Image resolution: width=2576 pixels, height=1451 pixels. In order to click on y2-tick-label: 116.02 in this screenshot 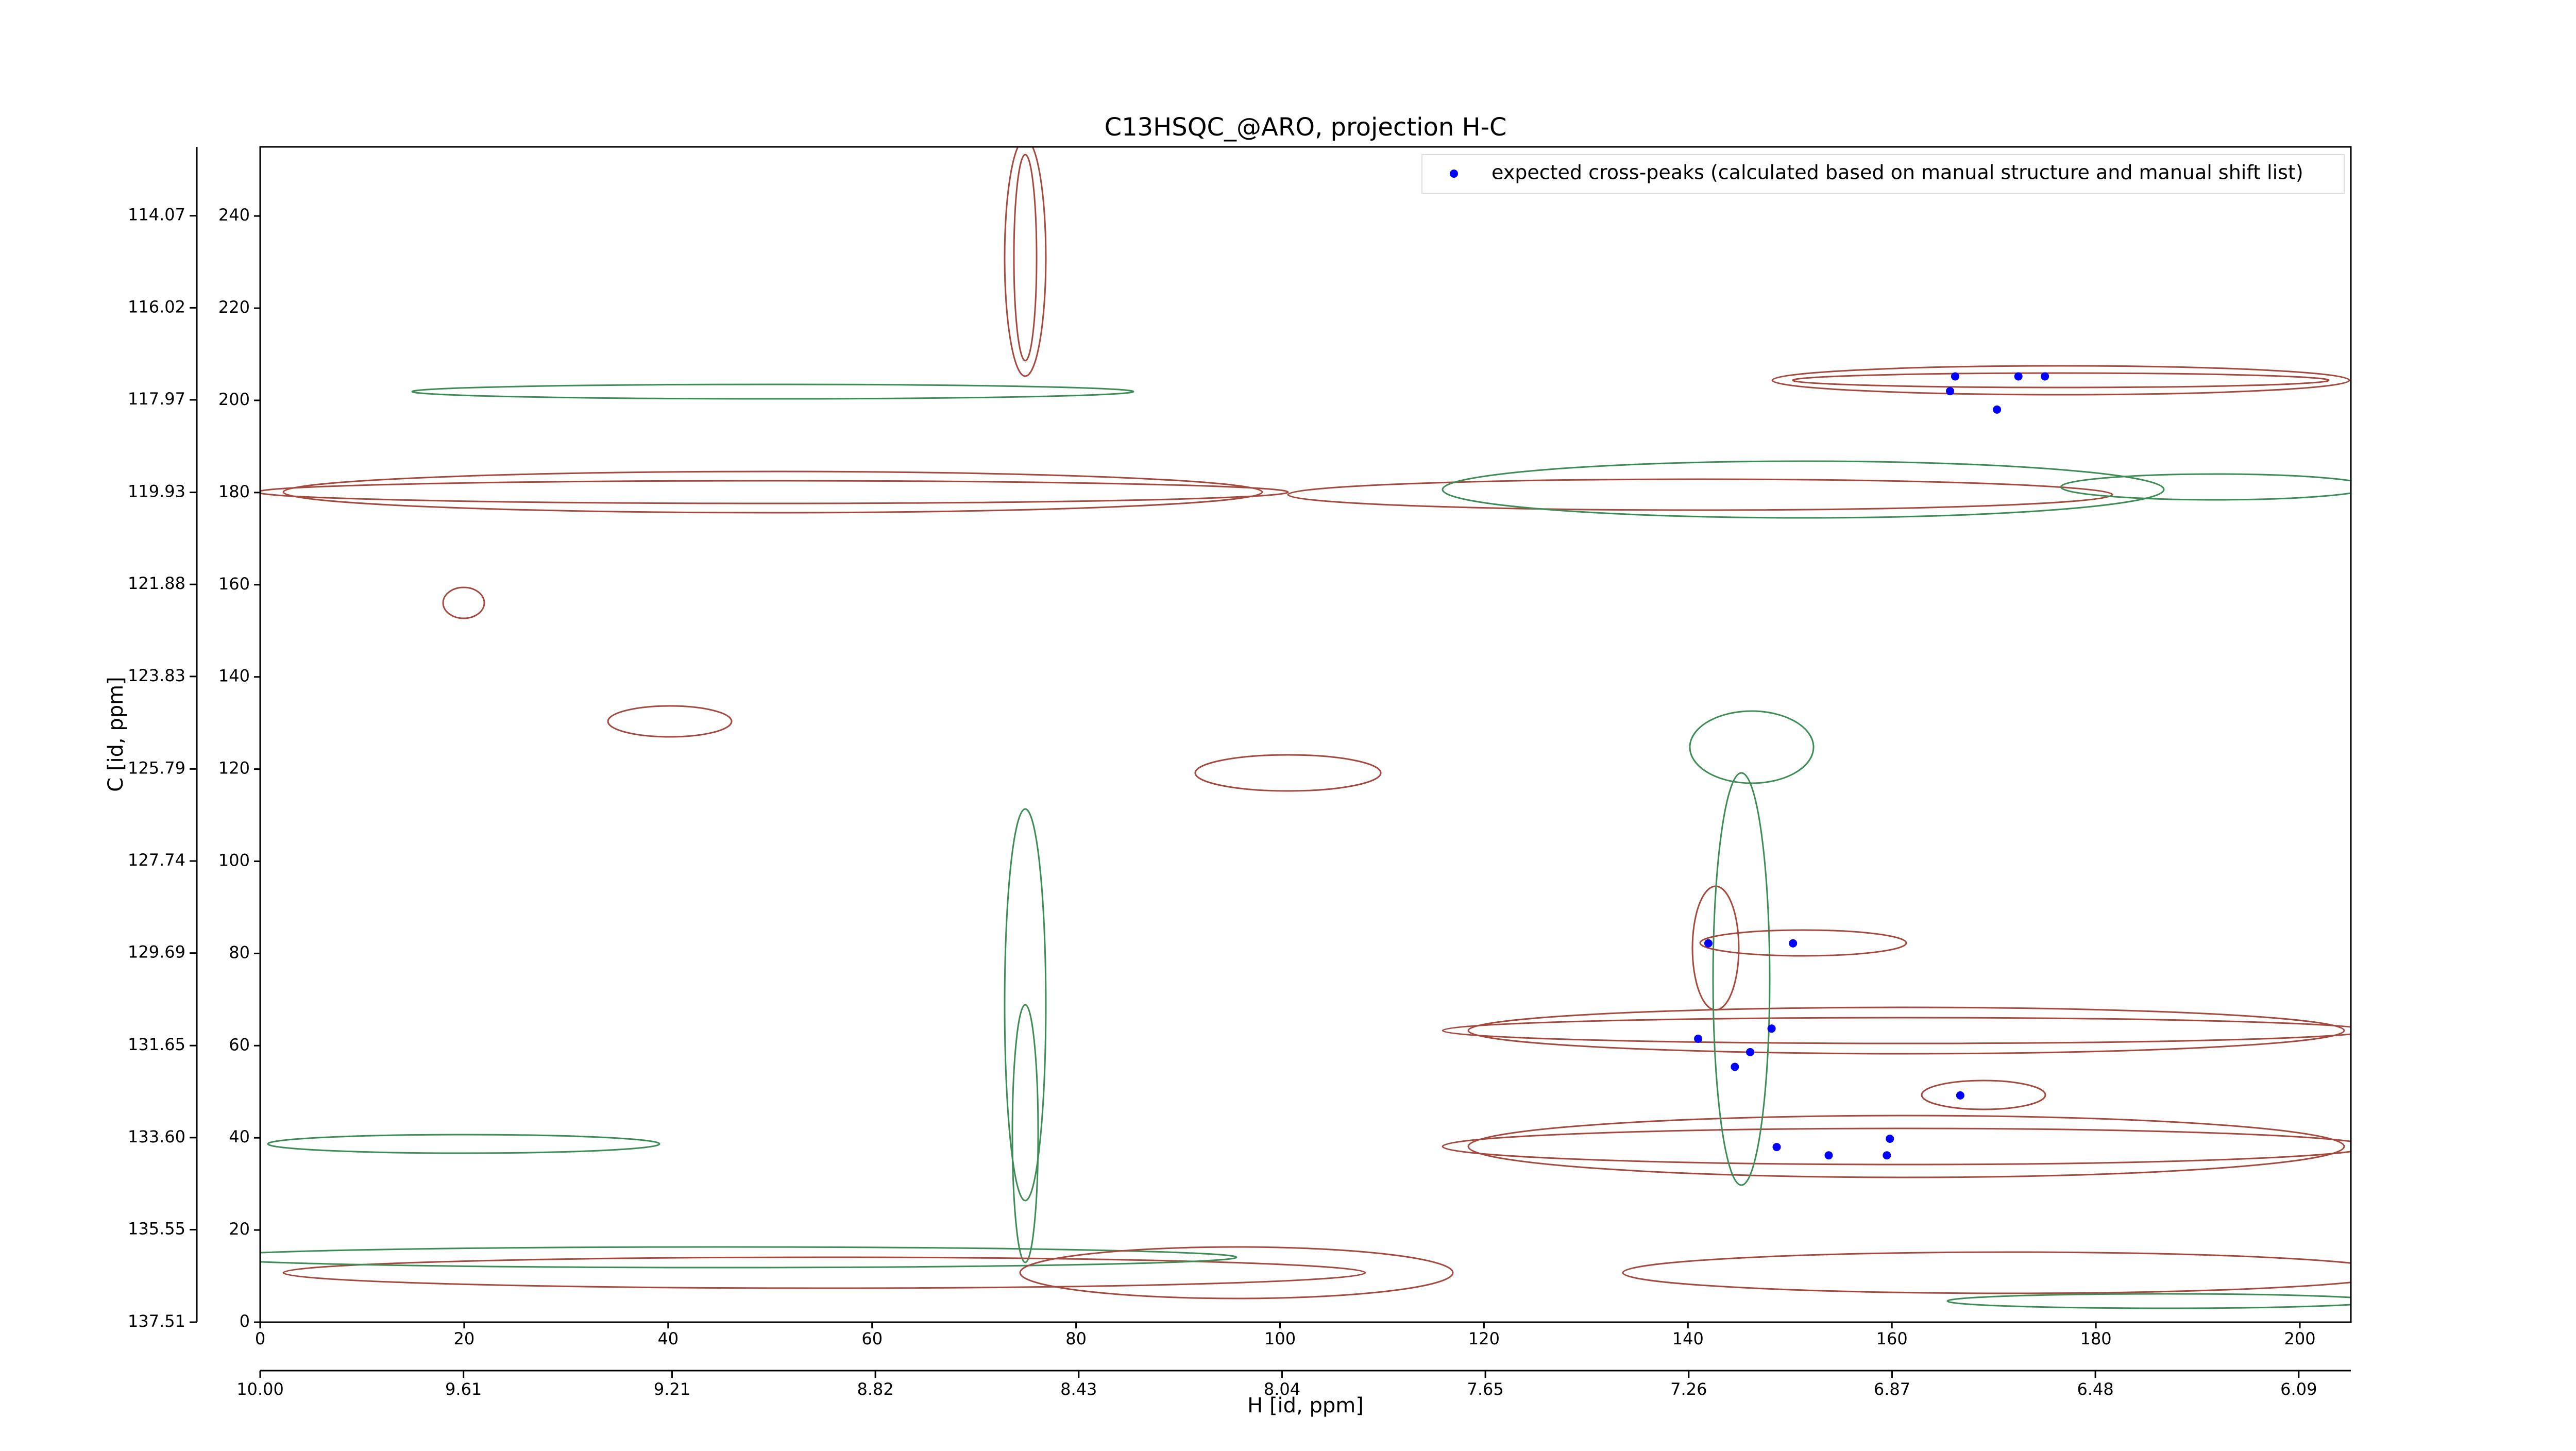, I will do `click(156, 306)`.